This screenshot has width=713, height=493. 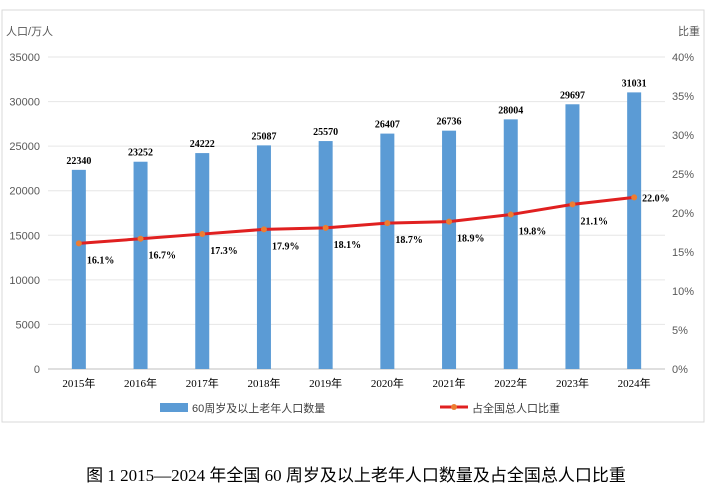 I want to click on x-tick-label: 2020年, so click(x=387, y=383).